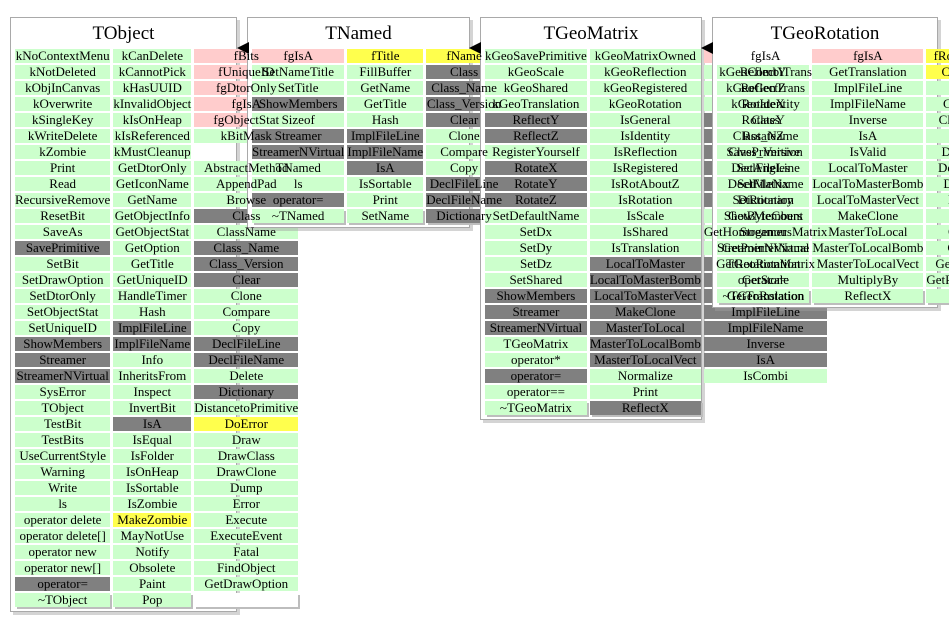 The image size is (949, 624). I want to click on member-cell: kGeoCombiTrans, so click(765, 72).